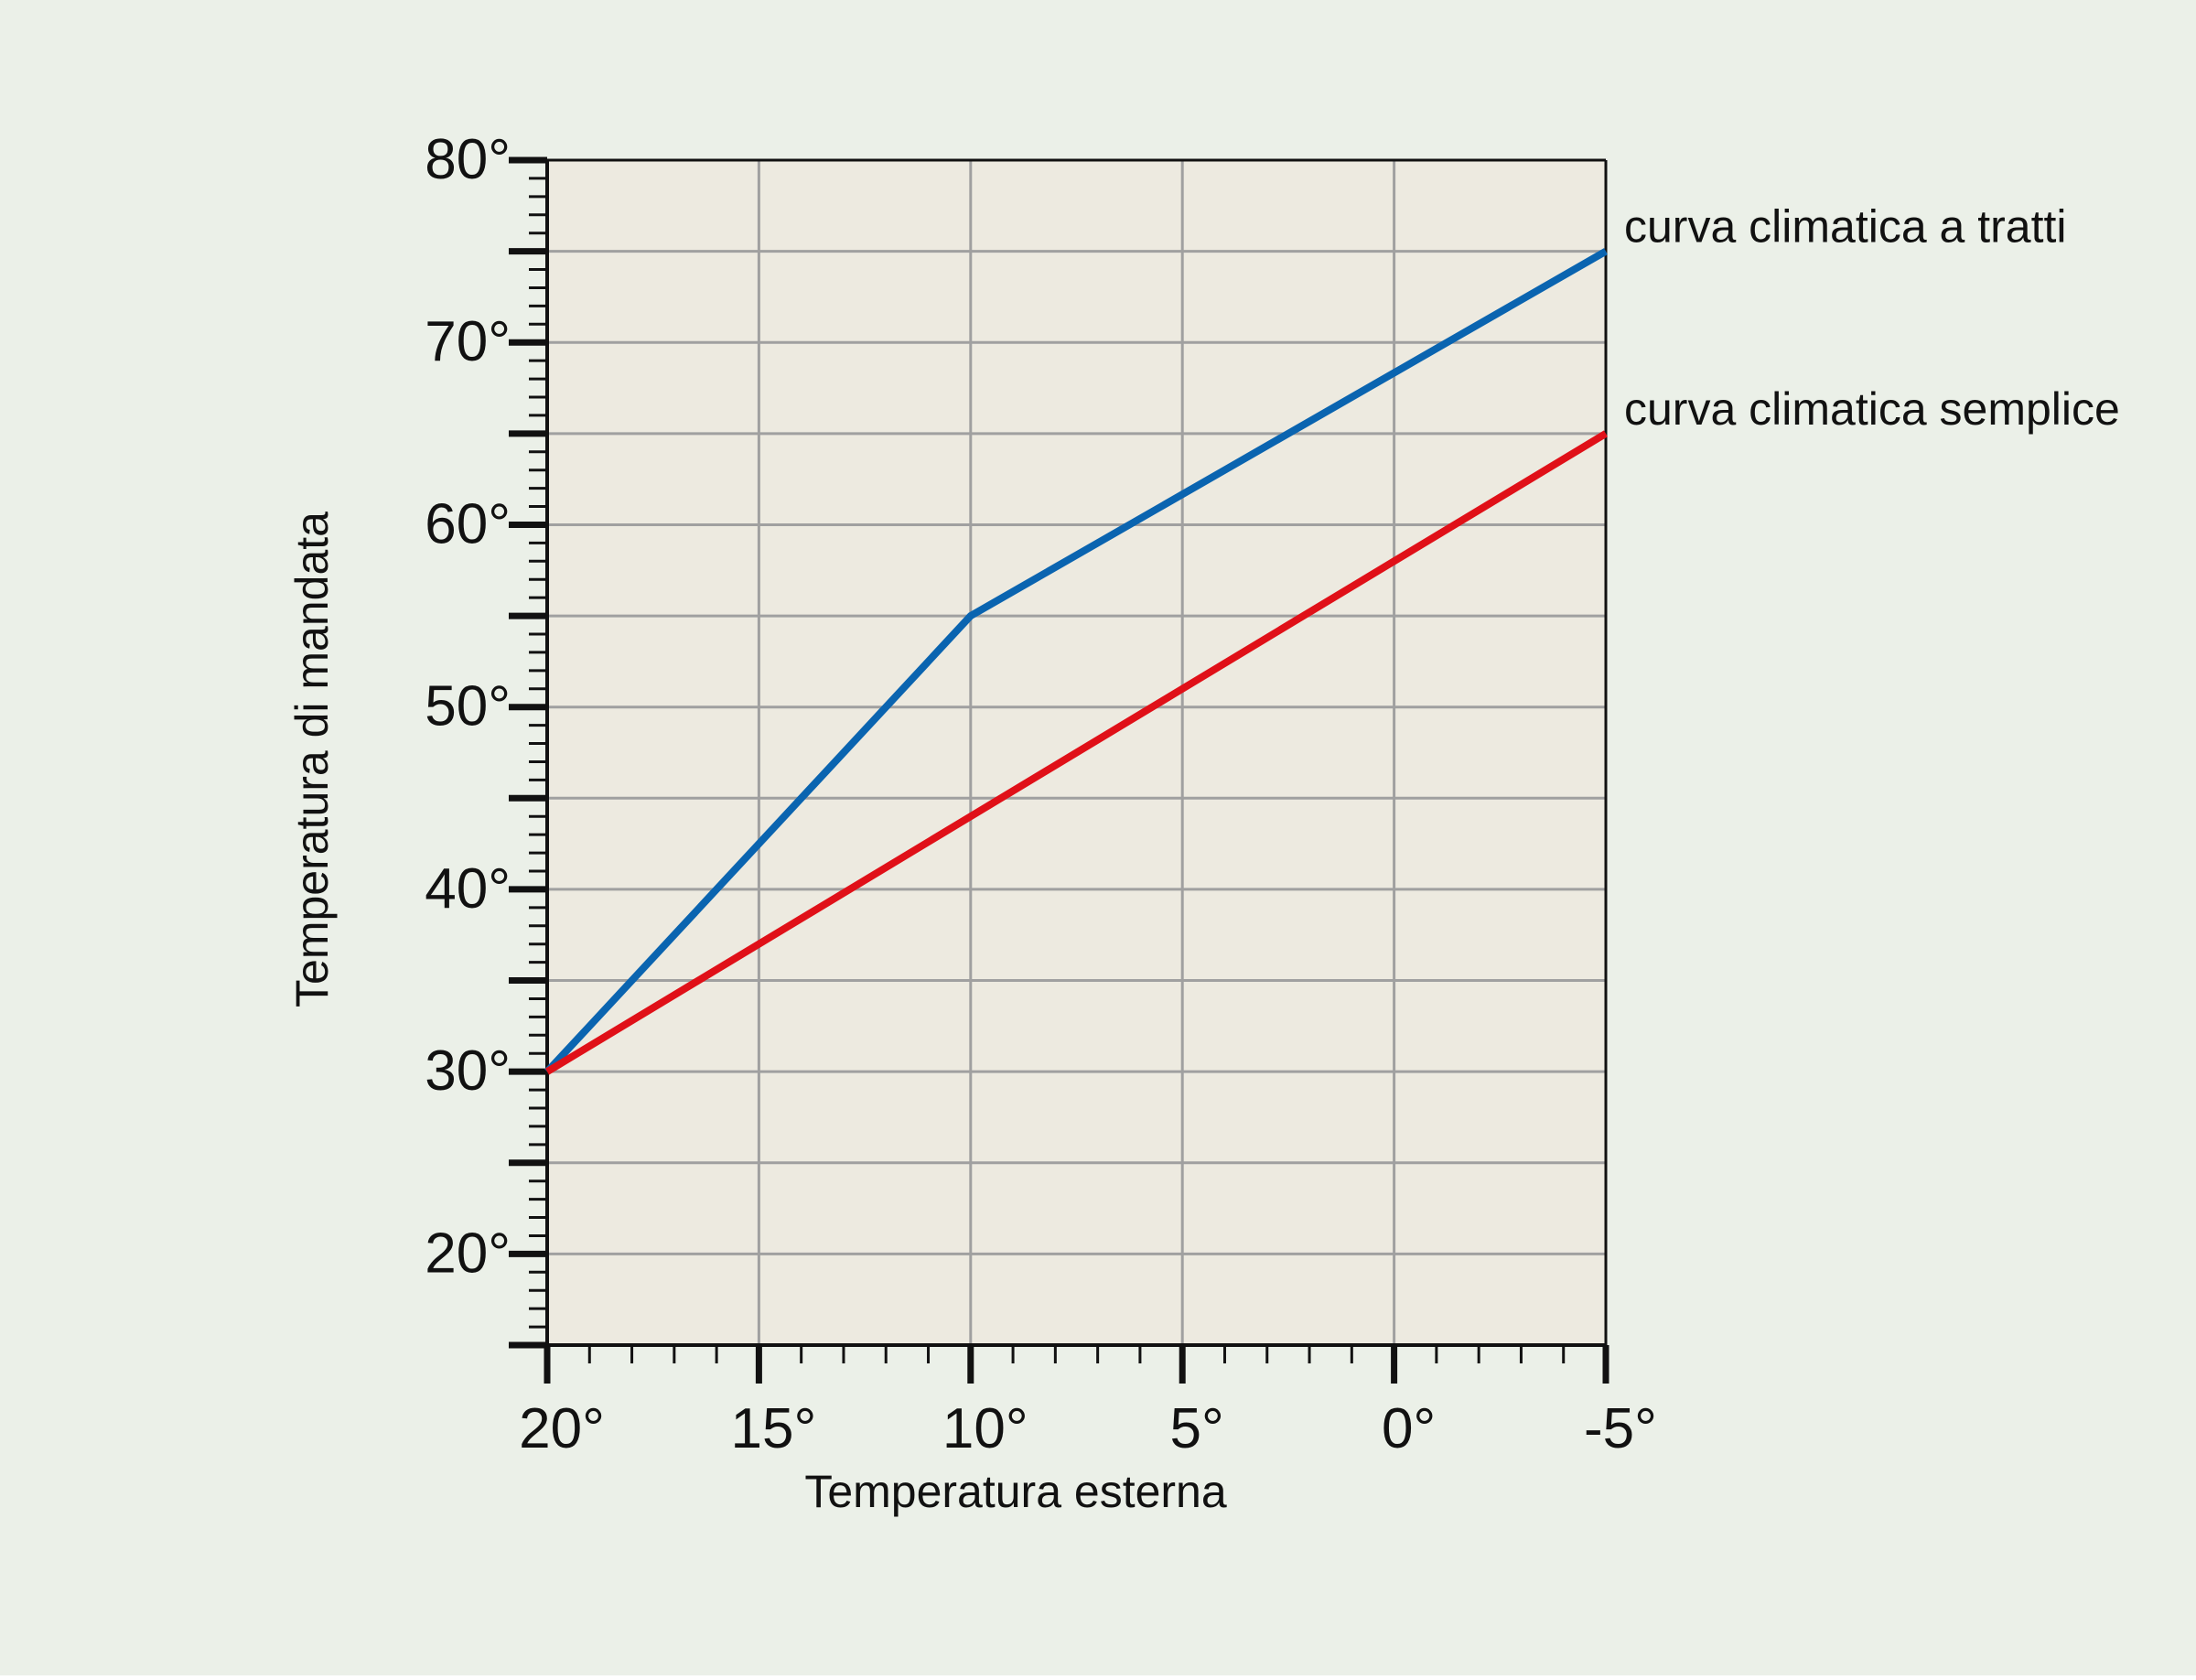  What do you see at coordinates (1845, 227) in the screenshot?
I see `legend-label: curva climatica a tratti` at bounding box center [1845, 227].